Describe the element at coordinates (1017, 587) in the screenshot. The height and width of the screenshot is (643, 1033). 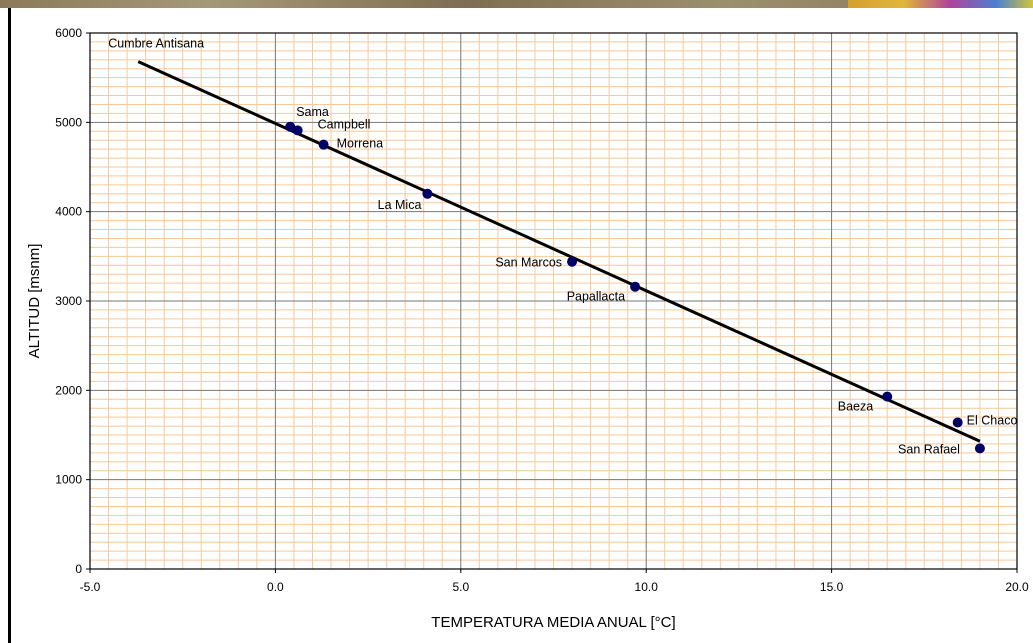
I see `x-tick-label: 20.0` at that location.